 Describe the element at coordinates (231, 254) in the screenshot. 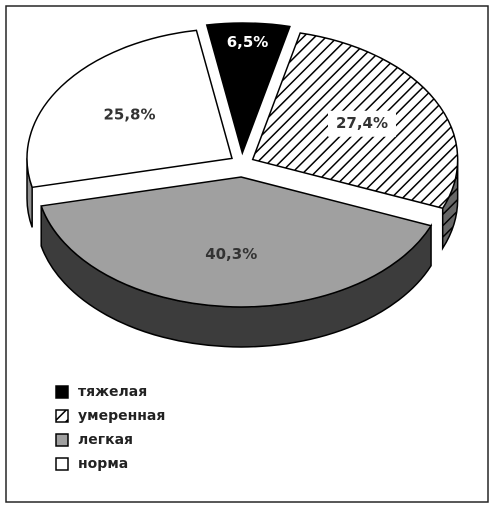

I see `data-label: 40,3%` at that location.